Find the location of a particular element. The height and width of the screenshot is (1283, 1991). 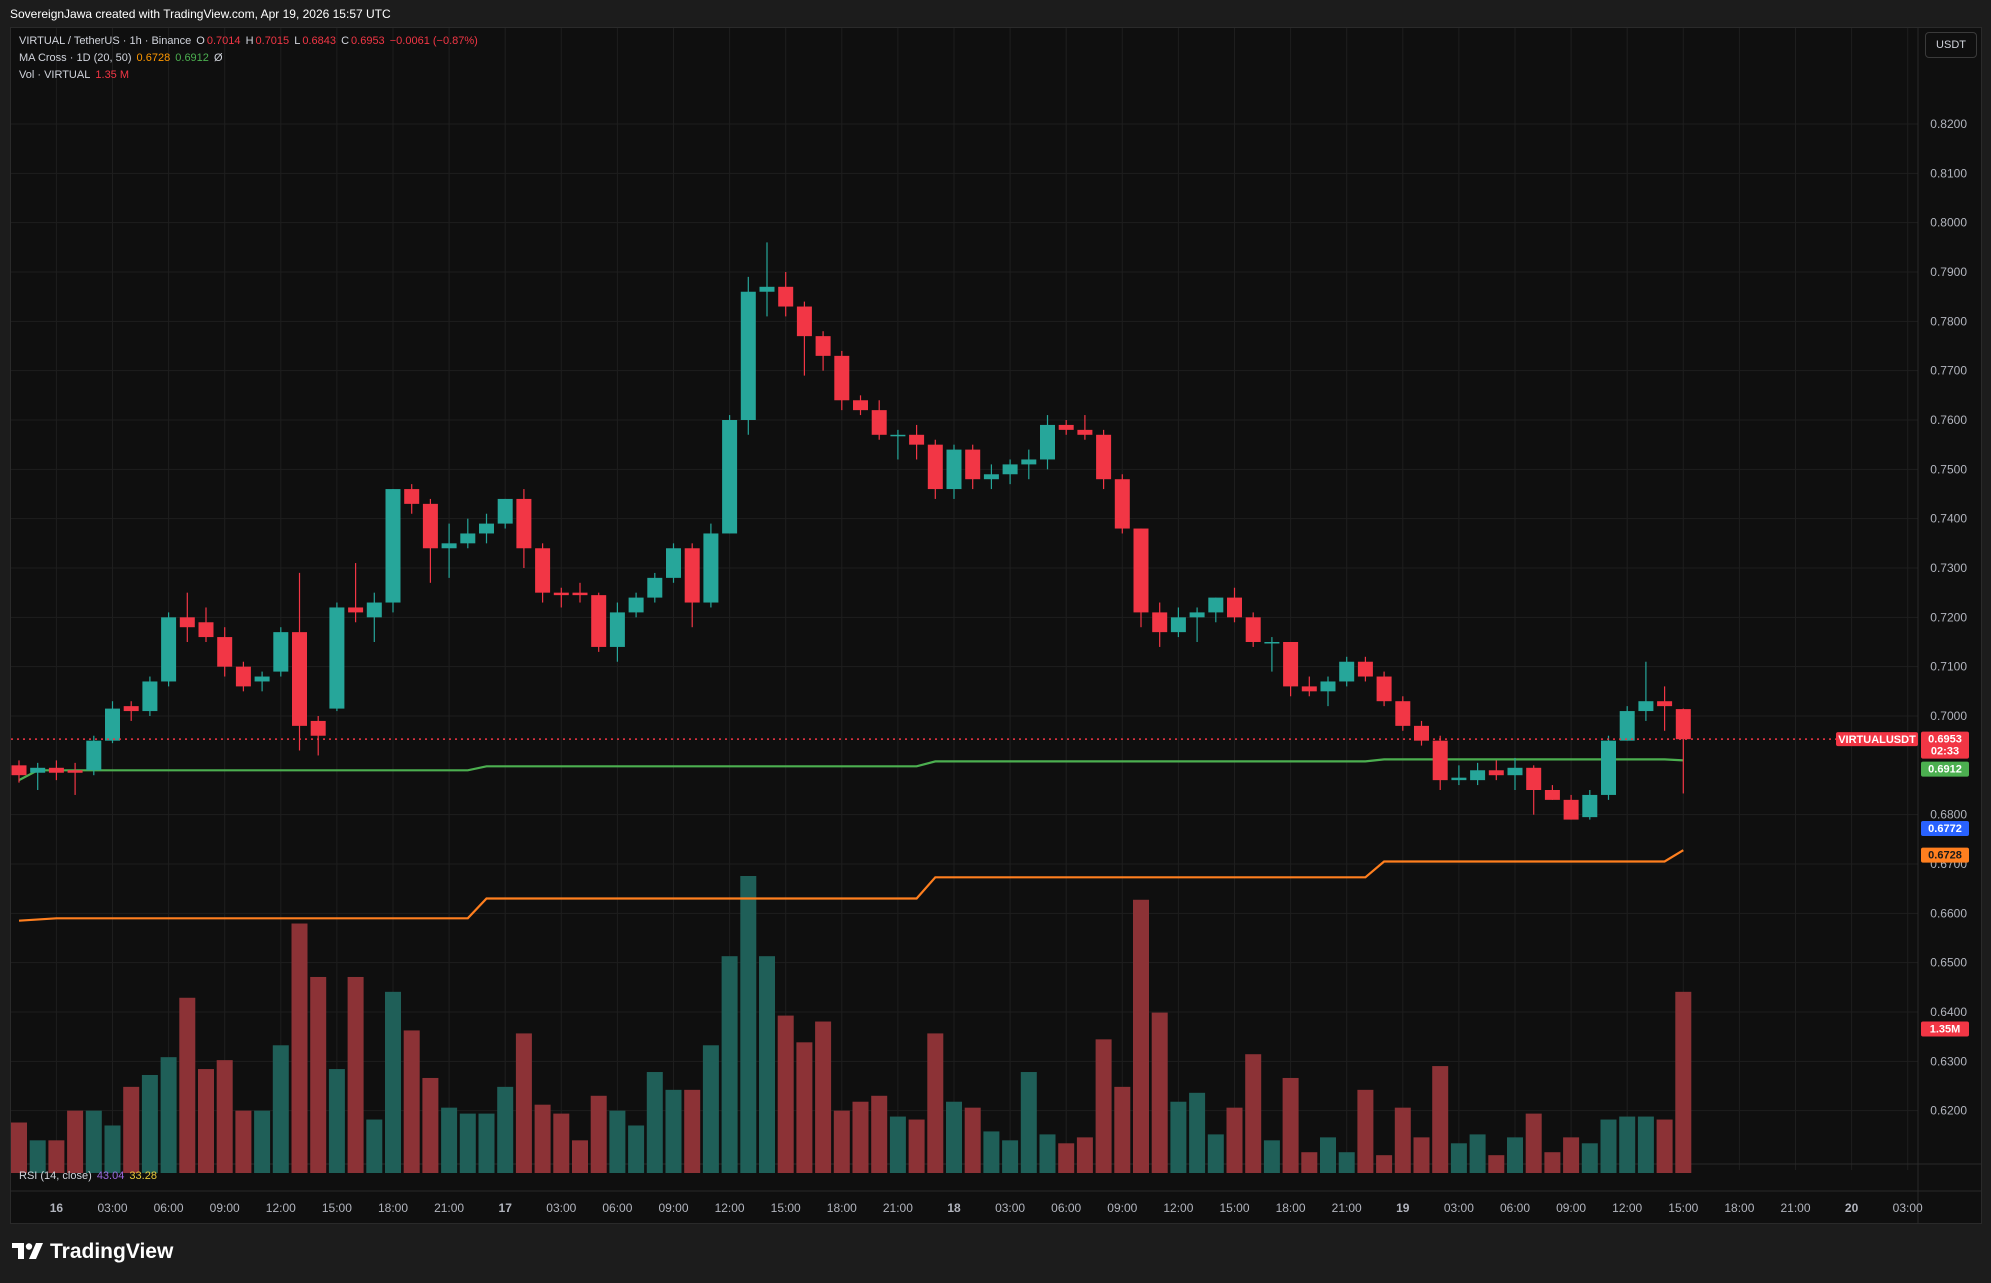

ma-slow-line is located at coordinates (851, 770).